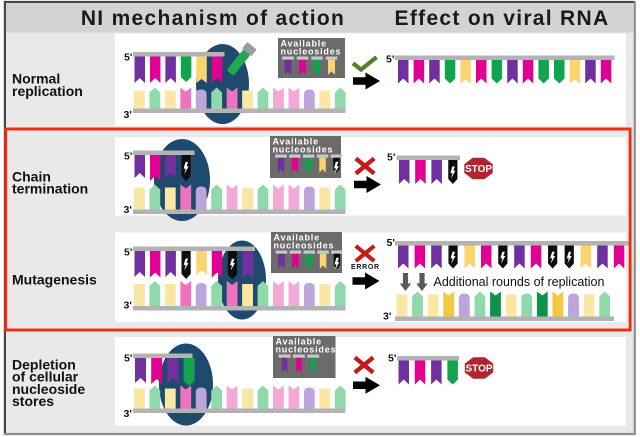  Describe the element at coordinates (36, 79) in the screenshot. I see `svg-text: Normal` at that location.